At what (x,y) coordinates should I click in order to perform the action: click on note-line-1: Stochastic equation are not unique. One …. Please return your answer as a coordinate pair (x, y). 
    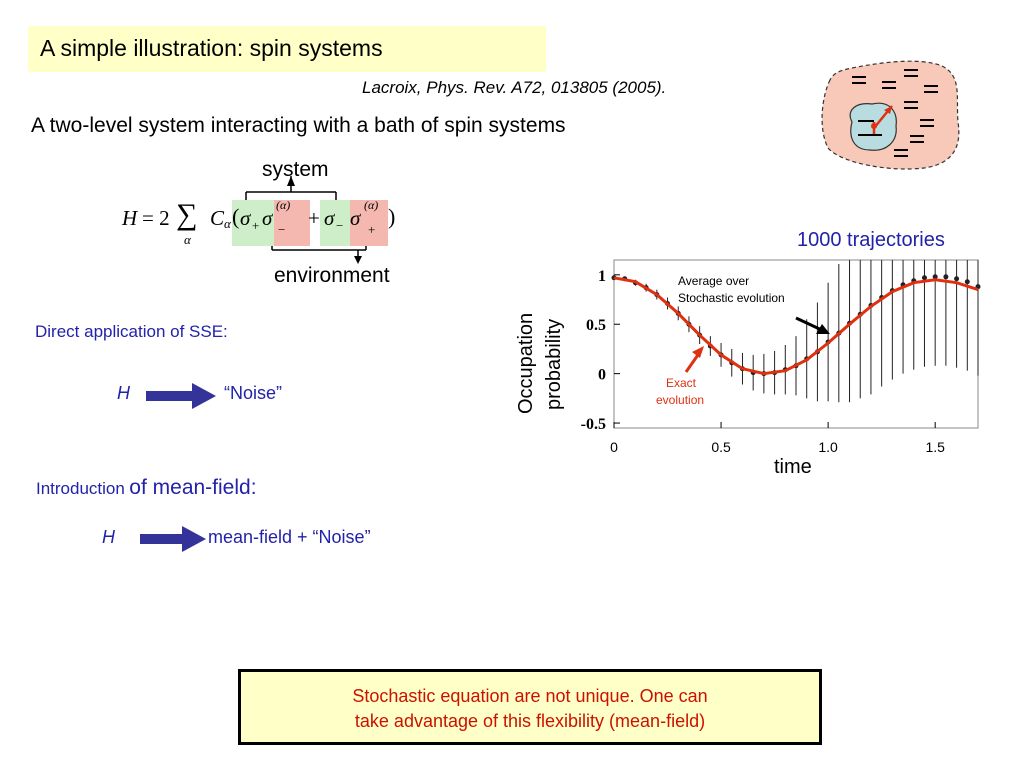
    Looking at the image, I should click on (530, 696).